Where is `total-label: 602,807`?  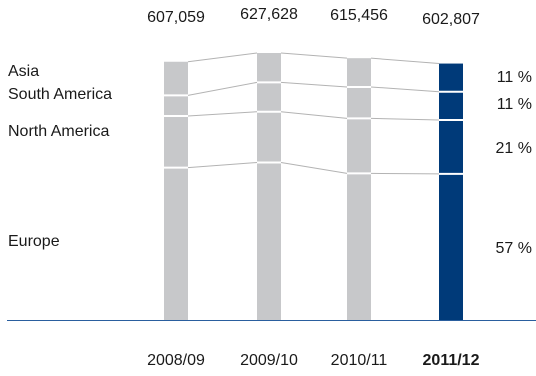
total-label: 602,807 is located at coordinates (451, 19).